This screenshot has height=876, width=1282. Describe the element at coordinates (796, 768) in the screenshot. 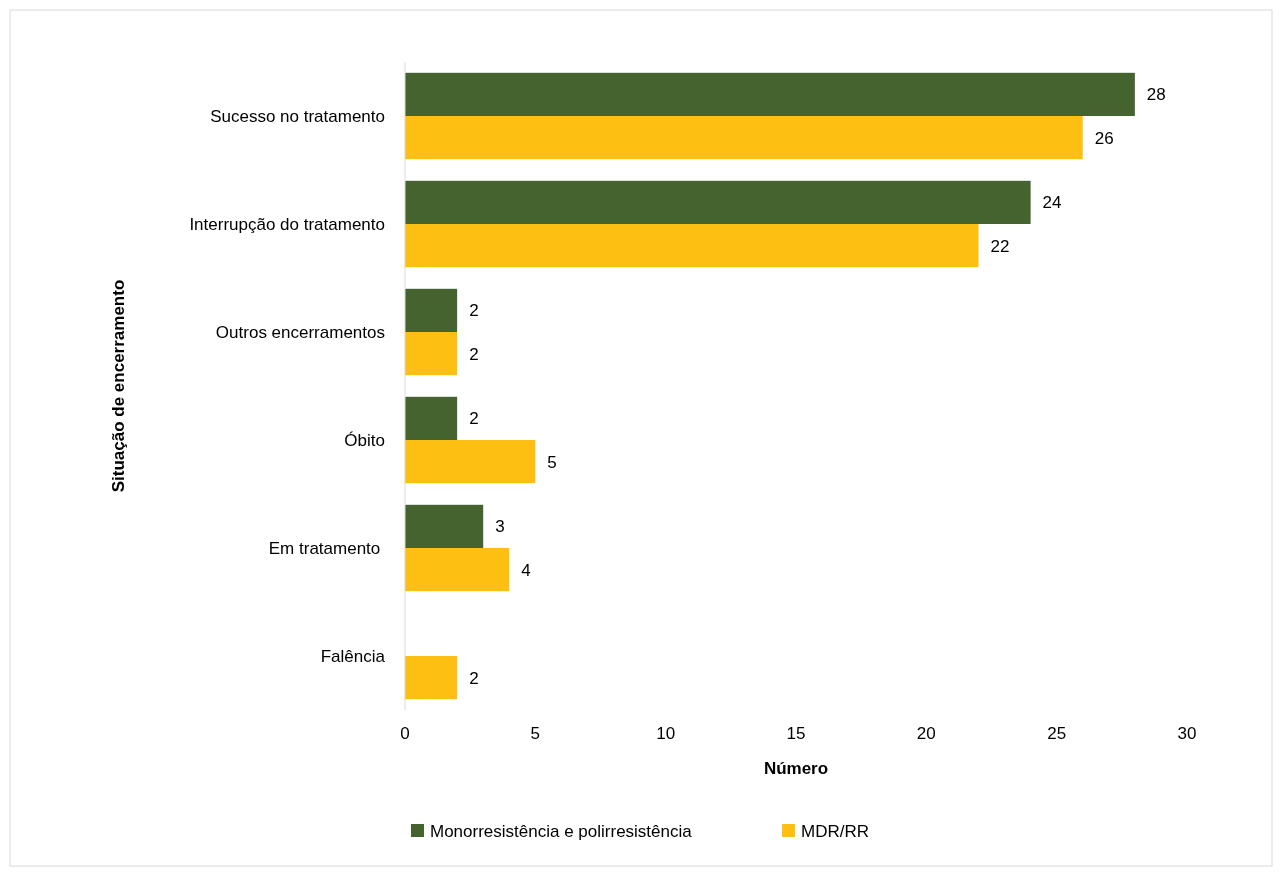

I see `x-axis-title: Número` at that location.